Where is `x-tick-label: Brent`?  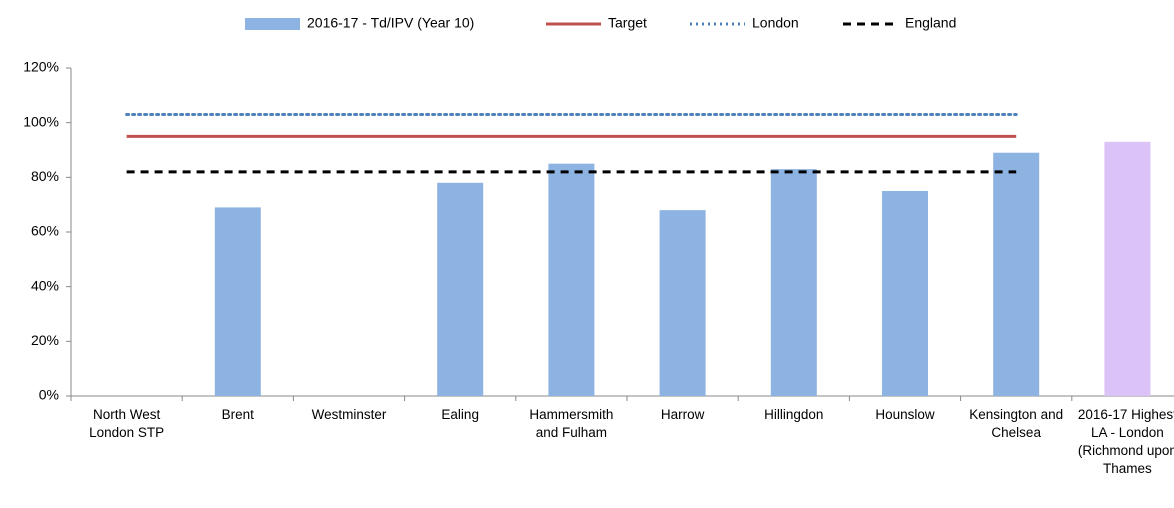 x-tick-label: Brent is located at coordinates (237, 414).